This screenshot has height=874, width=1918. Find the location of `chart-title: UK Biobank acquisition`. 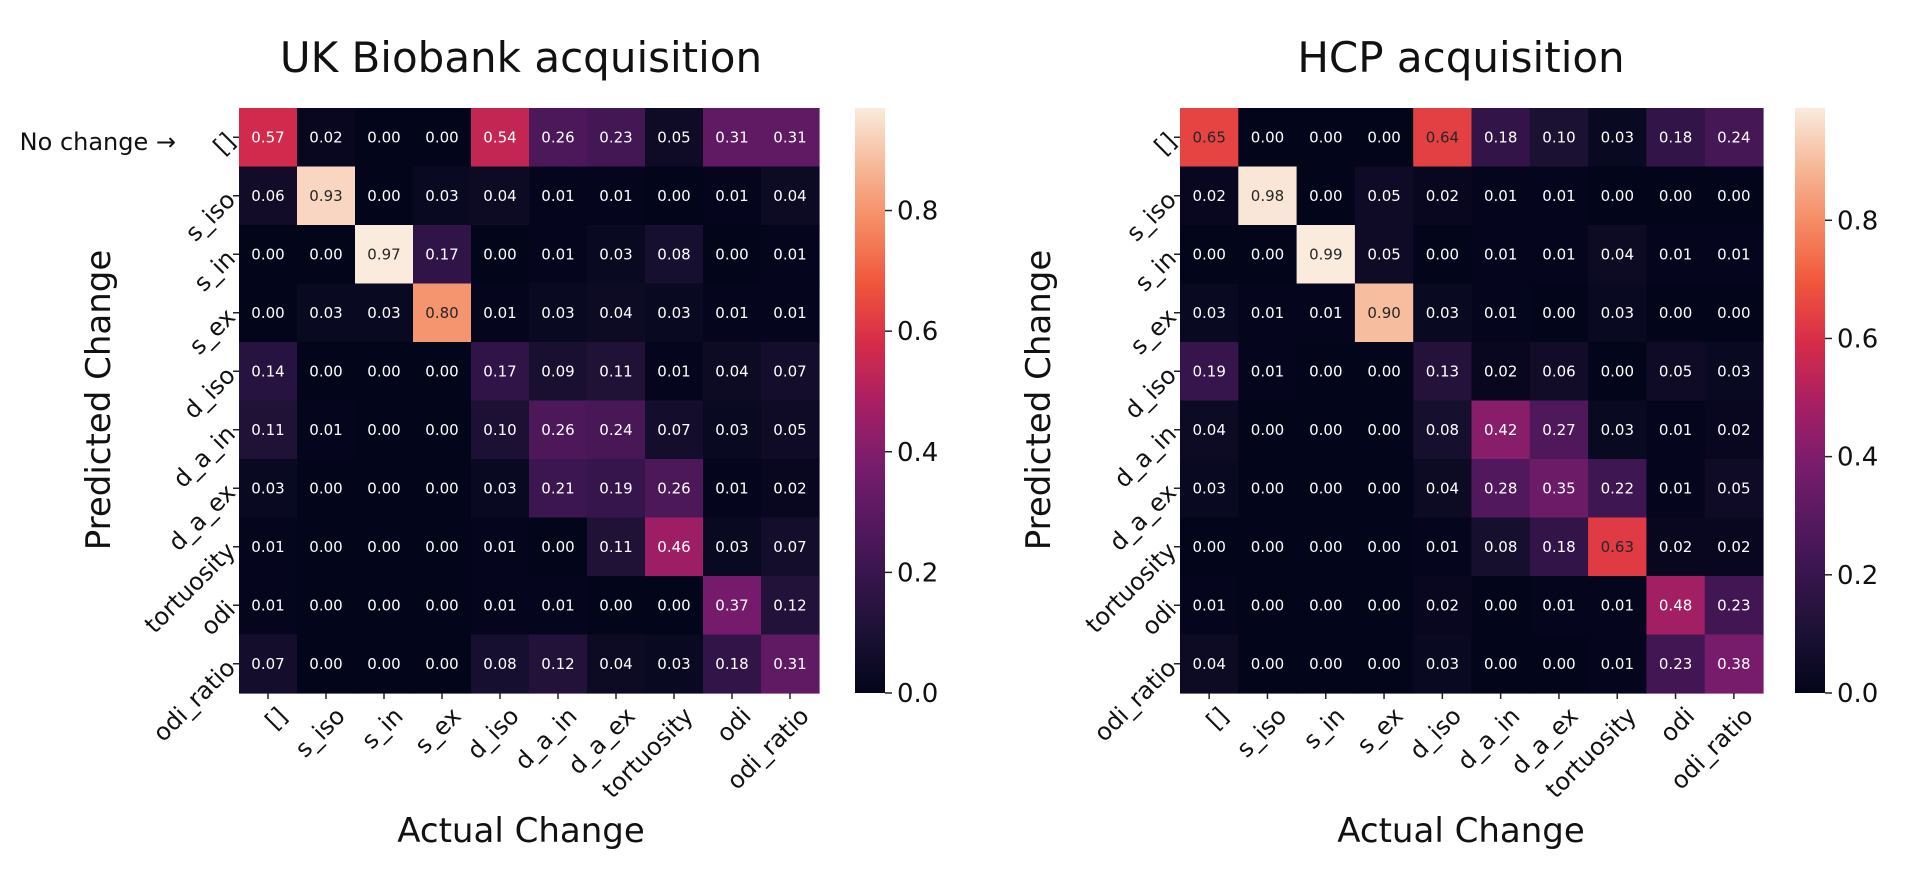

chart-title: UK Biobank acquisition is located at coordinates (521, 57).